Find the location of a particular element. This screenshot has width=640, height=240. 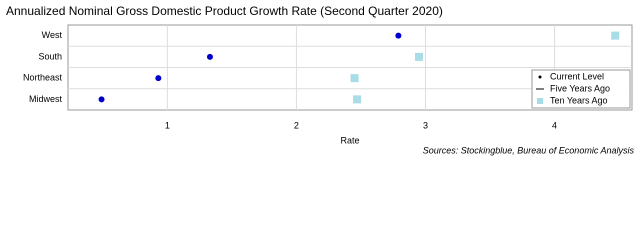

x-axis-label: Rate is located at coordinates (349, 140).